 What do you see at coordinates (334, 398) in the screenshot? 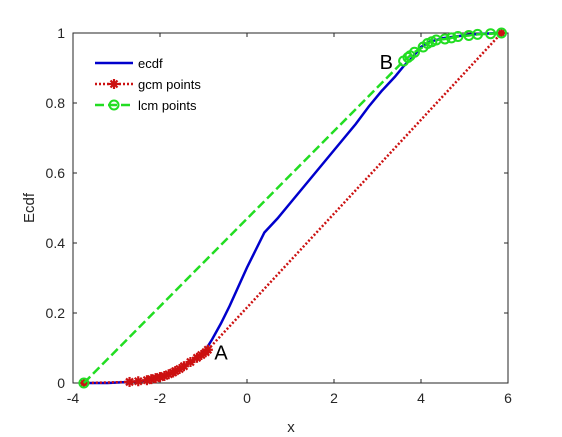
I see `x-tick-label: 2` at bounding box center [334, 398].